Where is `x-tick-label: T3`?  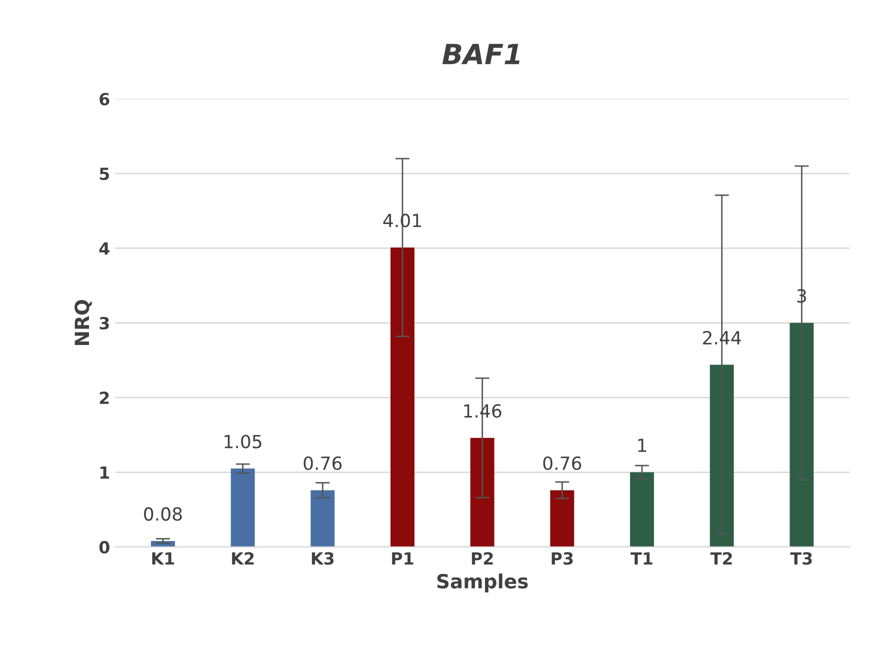
x-tick-label: T3 is located at coordinates (801, 558).